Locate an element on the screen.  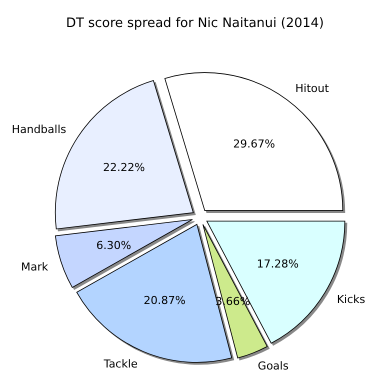
chart-title: DT score spread for Nic Naitanui (2014) is located at coordinates (195, 23).